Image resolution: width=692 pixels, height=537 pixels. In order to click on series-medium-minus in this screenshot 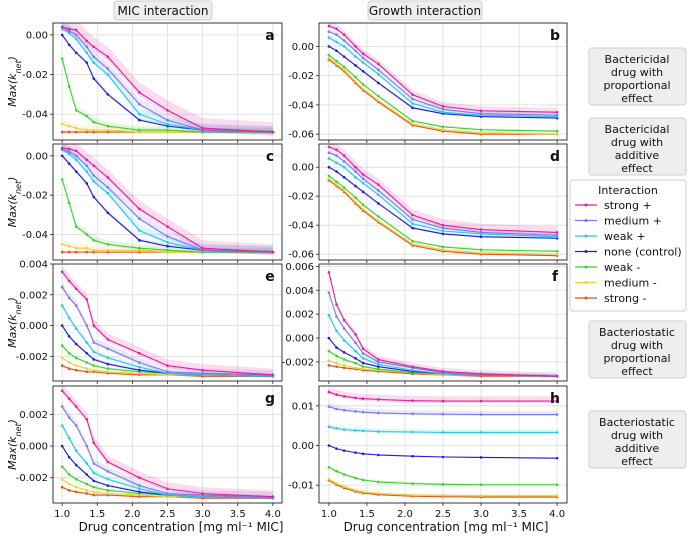, I will do `click(443, 216)`.